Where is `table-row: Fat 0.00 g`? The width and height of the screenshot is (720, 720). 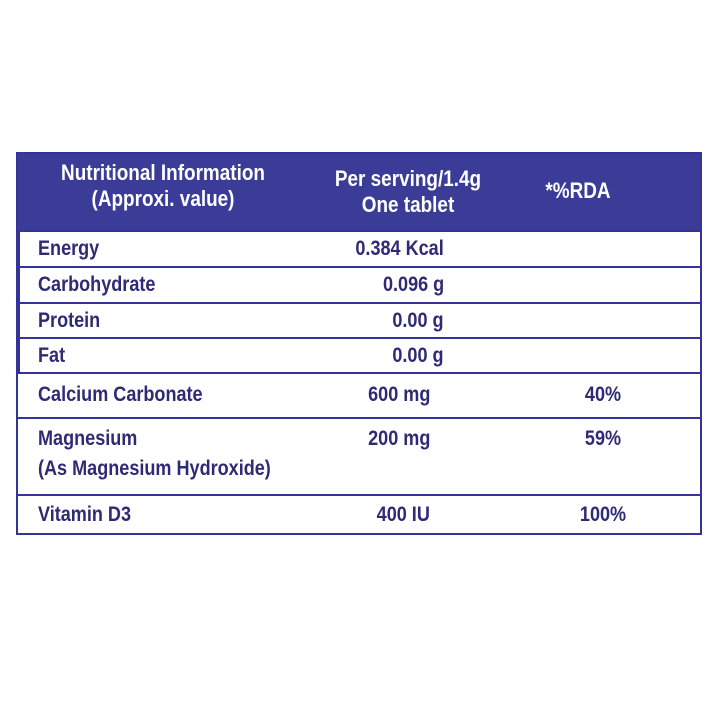
table-row: Fat 0.00 g is located at coordinates (359, 354).